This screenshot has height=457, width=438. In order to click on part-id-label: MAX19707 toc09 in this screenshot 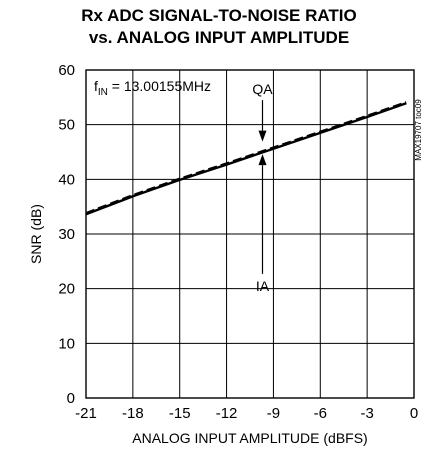, I will do `click(418, 130)`.